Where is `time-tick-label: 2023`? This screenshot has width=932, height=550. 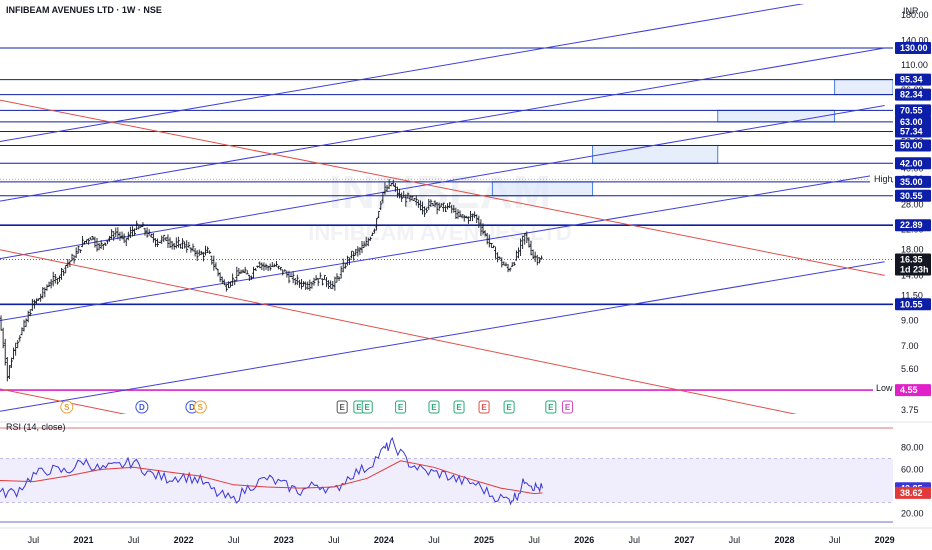
time-tick-label: 2023 is located at coordinates (284, 540).